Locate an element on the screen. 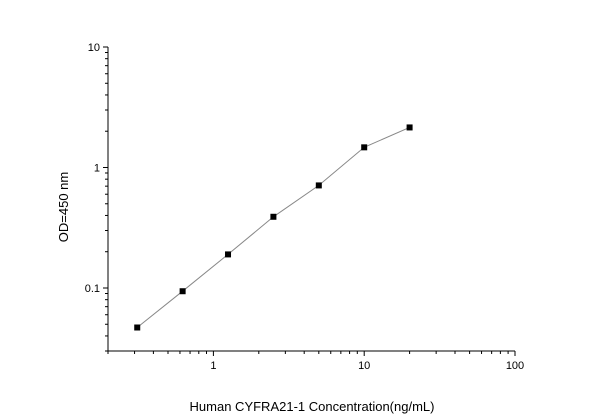  x-tick-label: 10 is located at coordinates (364, 366).